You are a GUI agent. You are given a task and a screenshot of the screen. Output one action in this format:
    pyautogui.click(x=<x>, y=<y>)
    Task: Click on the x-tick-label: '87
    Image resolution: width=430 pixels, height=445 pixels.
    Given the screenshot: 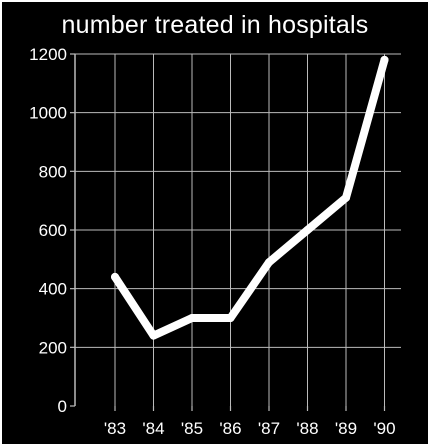 What is the action you would take?
    pyautogui.click(x=269, y=428)
    